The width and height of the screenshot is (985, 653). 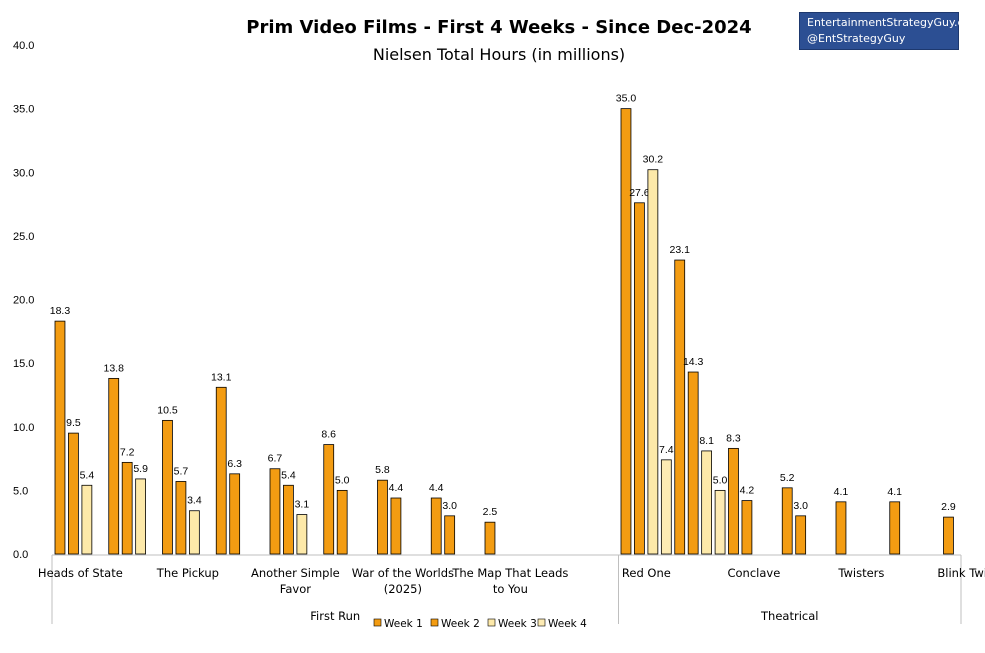 I want to click on data-label: 6.7, so click(x=275, y=459).